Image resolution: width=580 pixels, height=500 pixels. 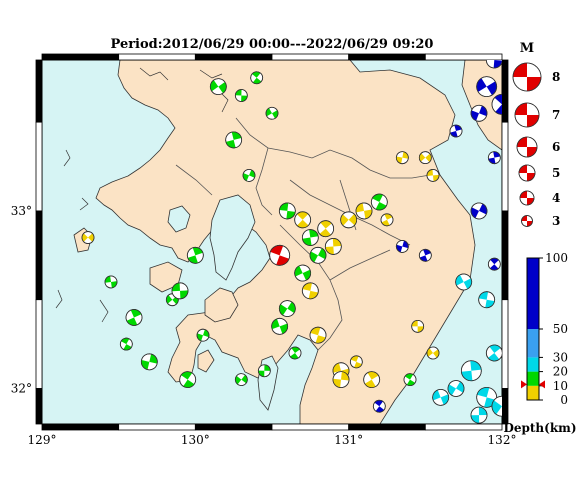 What do you see at coordinates (560, 329) in the screenshot?
I see `depth-legend-label: 50` at bounding box center [560, 329].